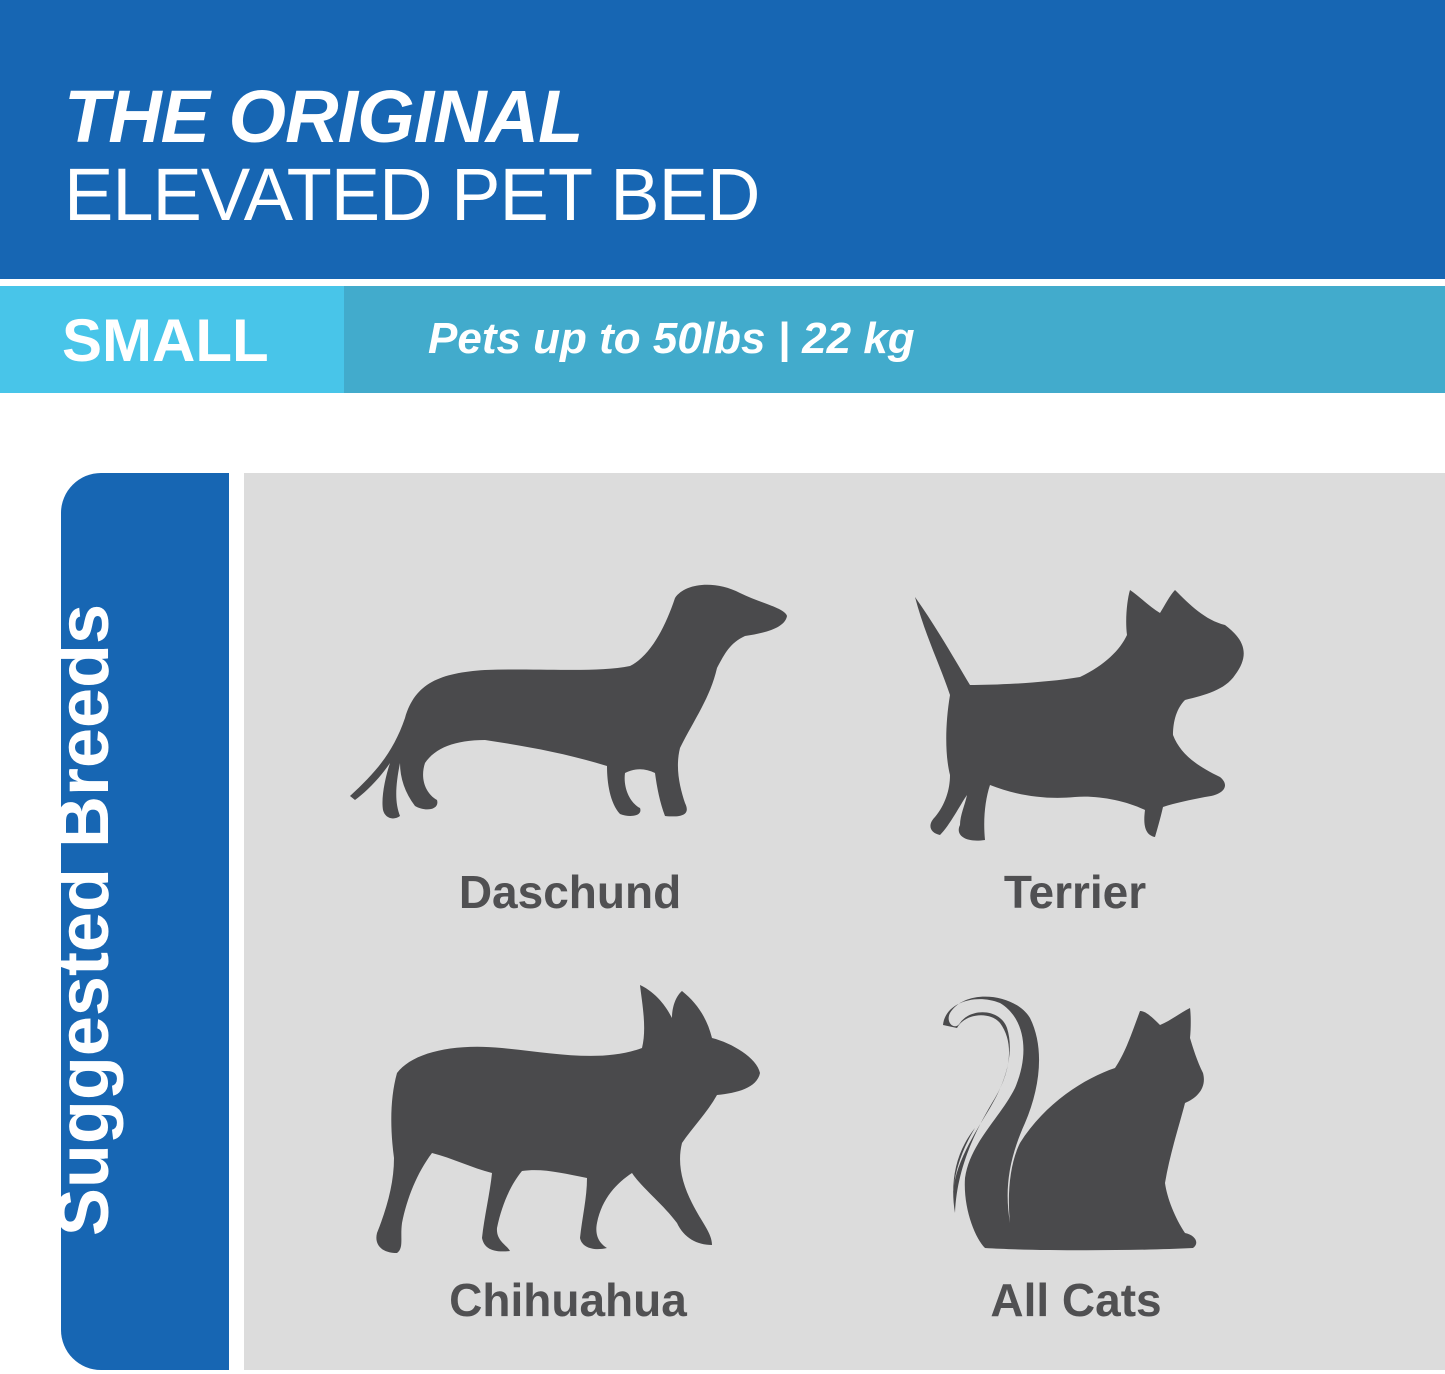  What do you see at coordinates (1079, 715) in the screenshot?
I see `terrier-silhouette-icon` at bounding box center [1079, 715].